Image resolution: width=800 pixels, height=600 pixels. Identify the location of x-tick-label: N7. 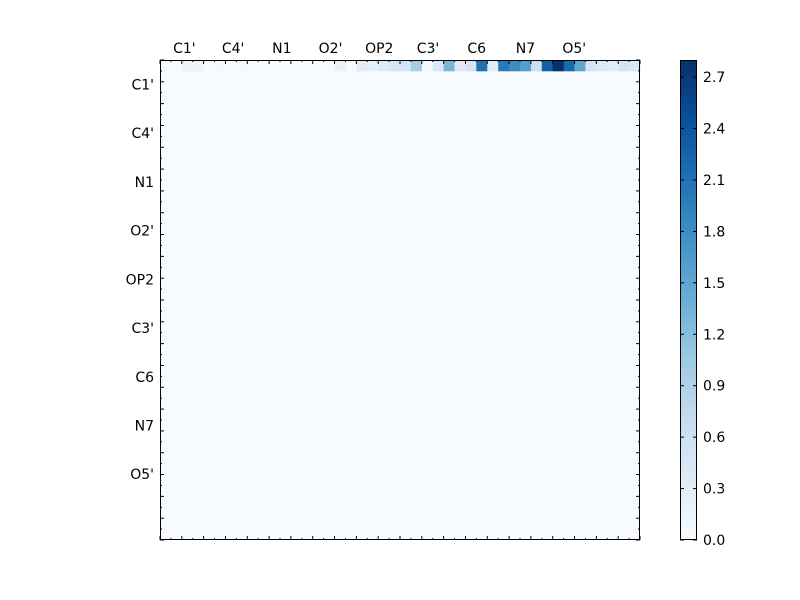
(525, 49).